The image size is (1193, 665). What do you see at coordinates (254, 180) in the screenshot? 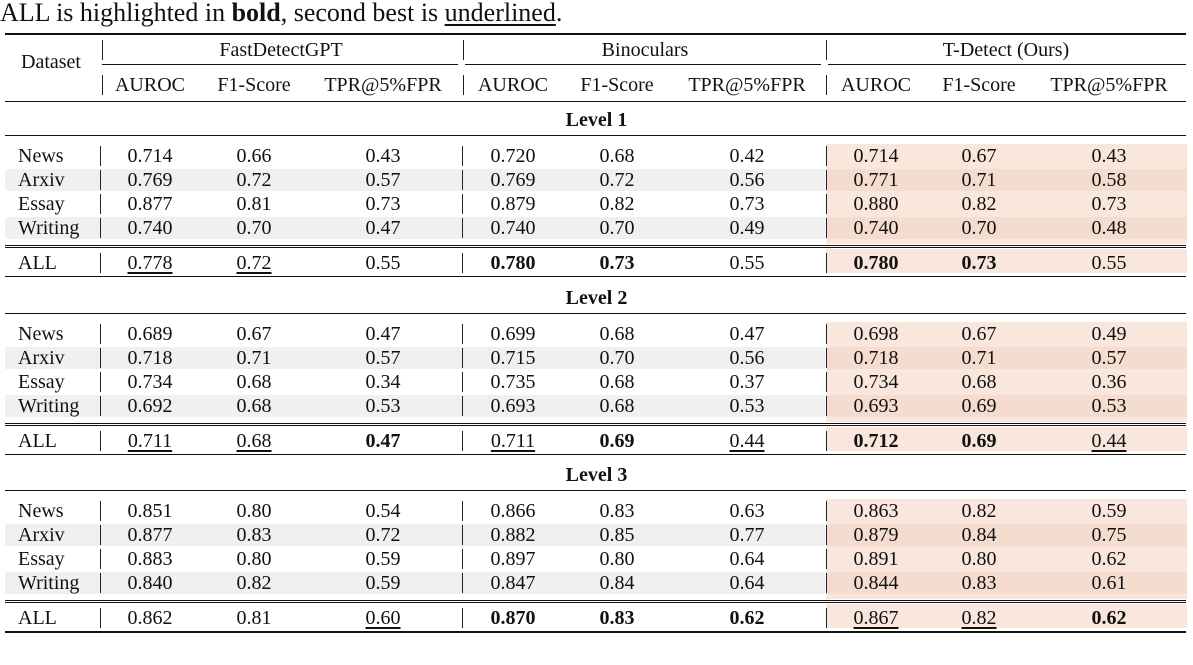
I see `table-cell: 0.72` at bounding box center [254, 180].